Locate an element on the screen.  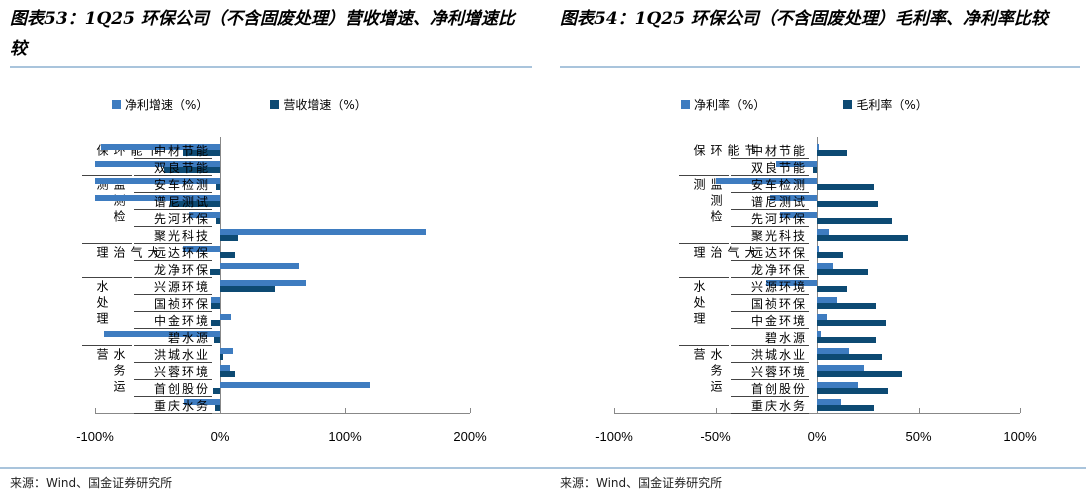
title-divider-right is located at coordinates (820, 67).